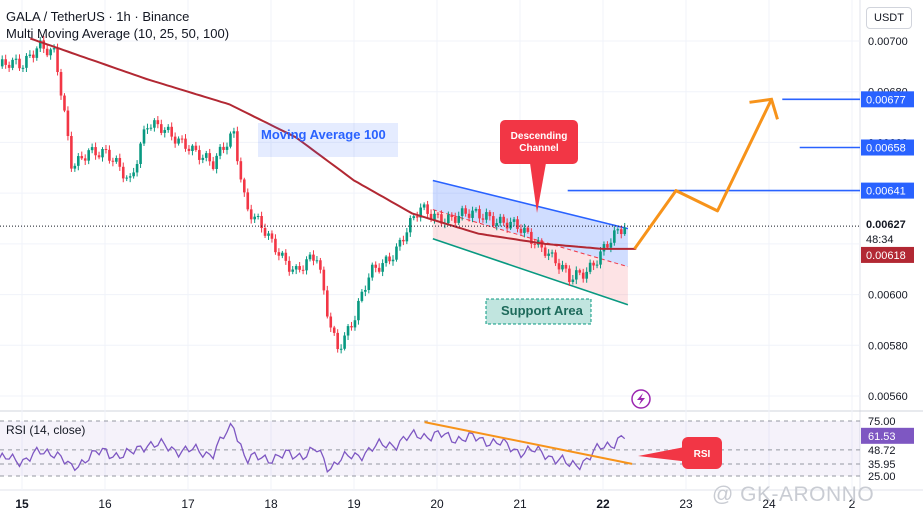 The image size is (923, 523). What do you see at coordinates (889, 18) in the screenshot?
I see `currency-badge: USDT` at bounding box center [889, 18].